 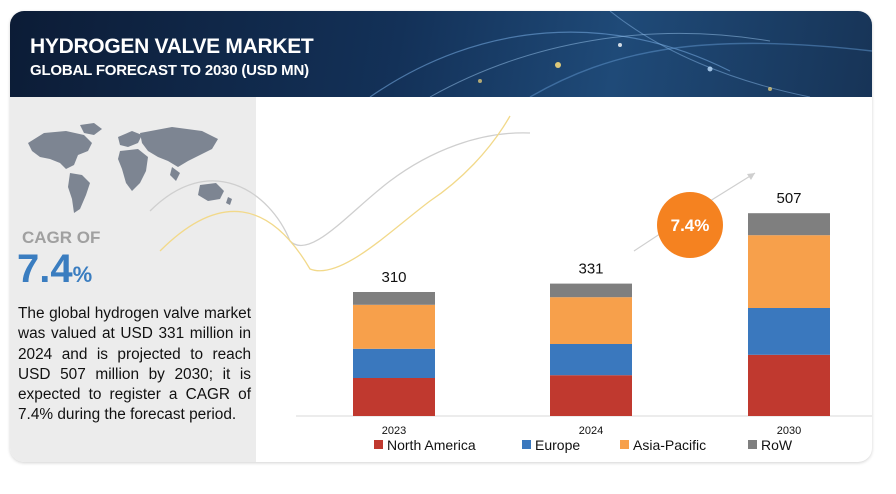 I want to click on bar-2023-asia-pacific, so click(x=394, y=326).